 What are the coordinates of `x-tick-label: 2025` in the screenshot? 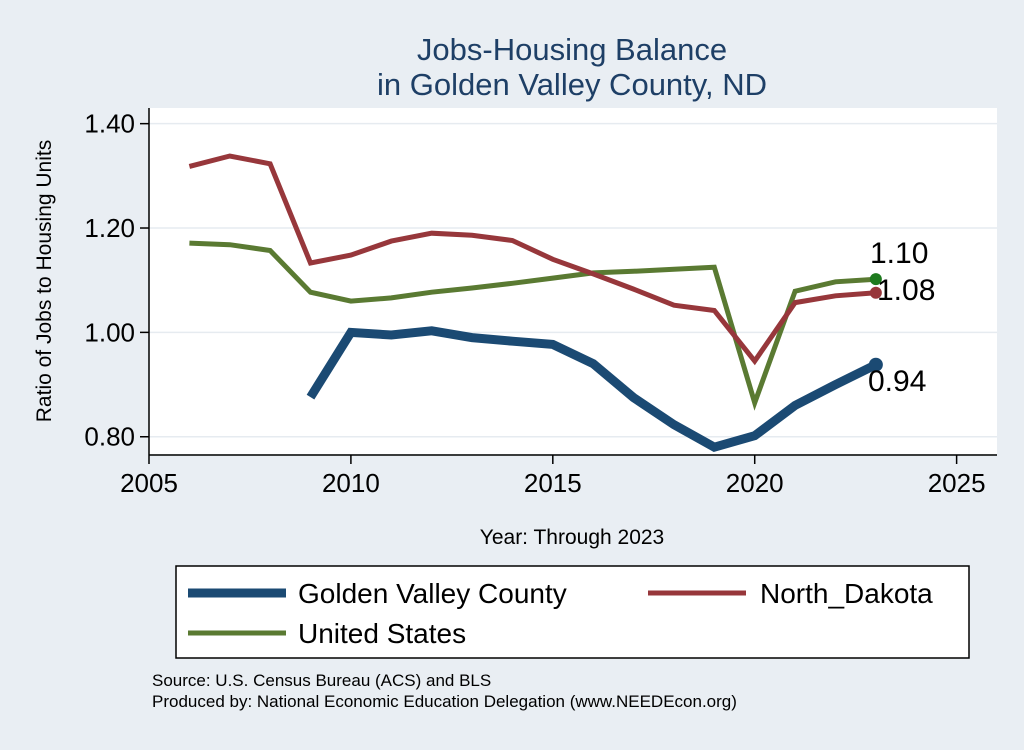 It's located at (957, 483).